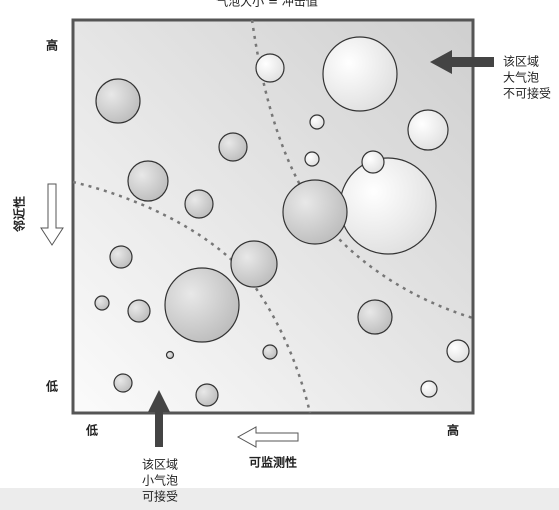 The height and width of the screenshot is (510, 559). I want to click on y-low: 低, so click(51, 386).